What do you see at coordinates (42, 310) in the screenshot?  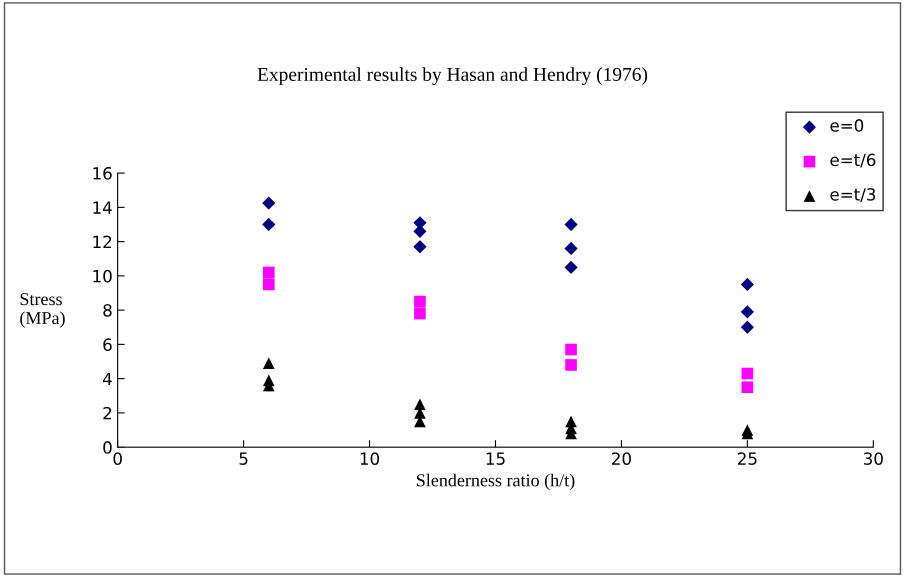 I see `y-axis-title: Stress (MPa)` at bounding box center [42, 310].